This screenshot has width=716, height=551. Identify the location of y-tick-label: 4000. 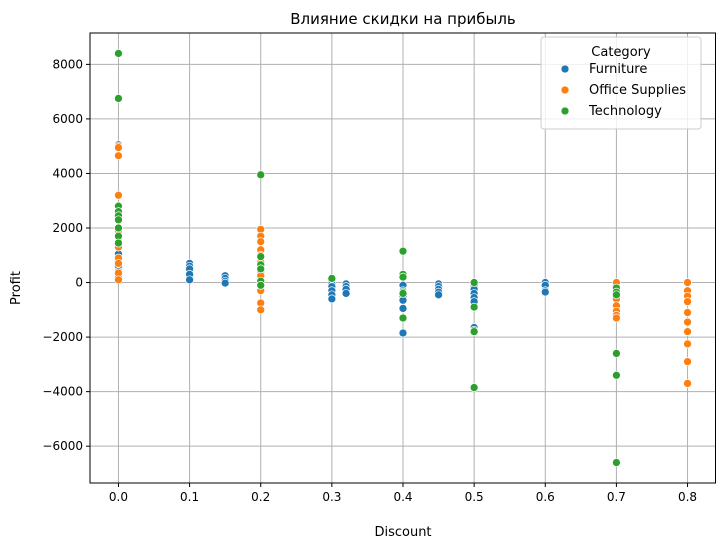
(67, 173).